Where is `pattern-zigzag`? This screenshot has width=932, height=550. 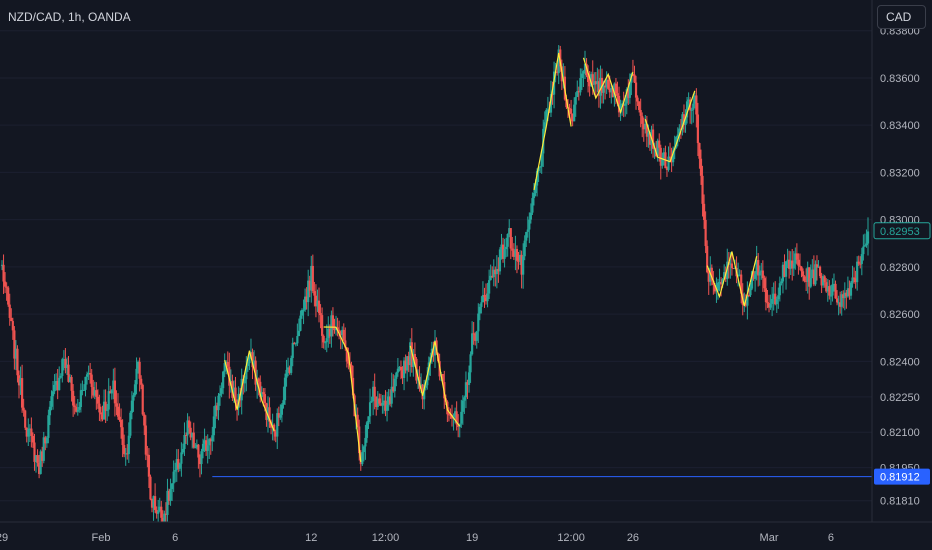
pattern-zigzag is located at coordinates (608, 86).